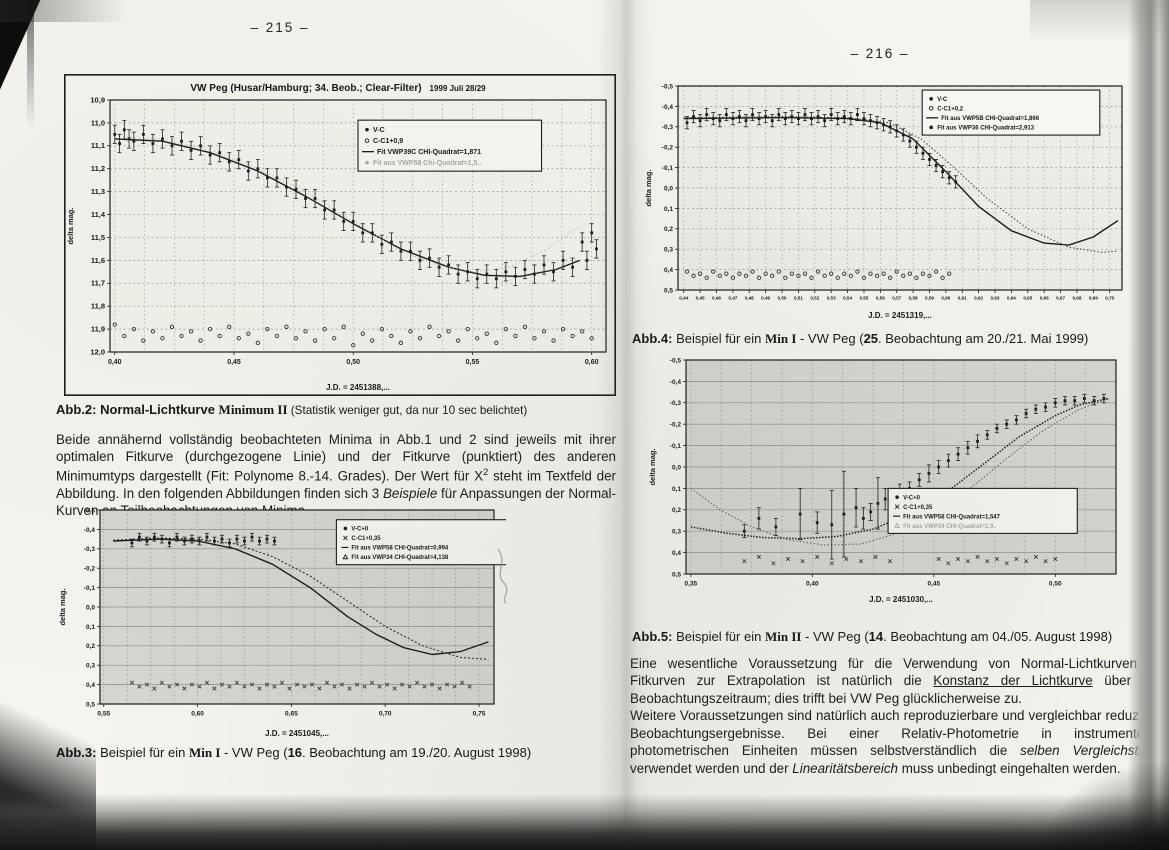  Describe the element at coordinates (98, 328) in the screenshot. I see `svg-text: 11,9` at that location.